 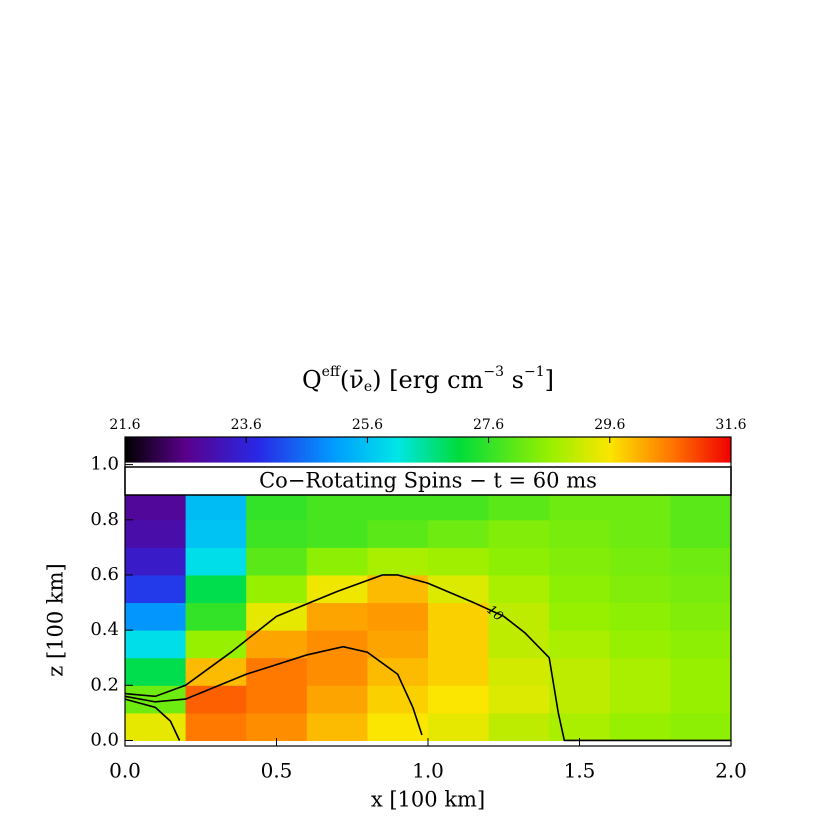 What do you see at coordinates (104, 739) in the screenshot?
I see `y-tick-label: 0.0` at bounding box center [104, 739].